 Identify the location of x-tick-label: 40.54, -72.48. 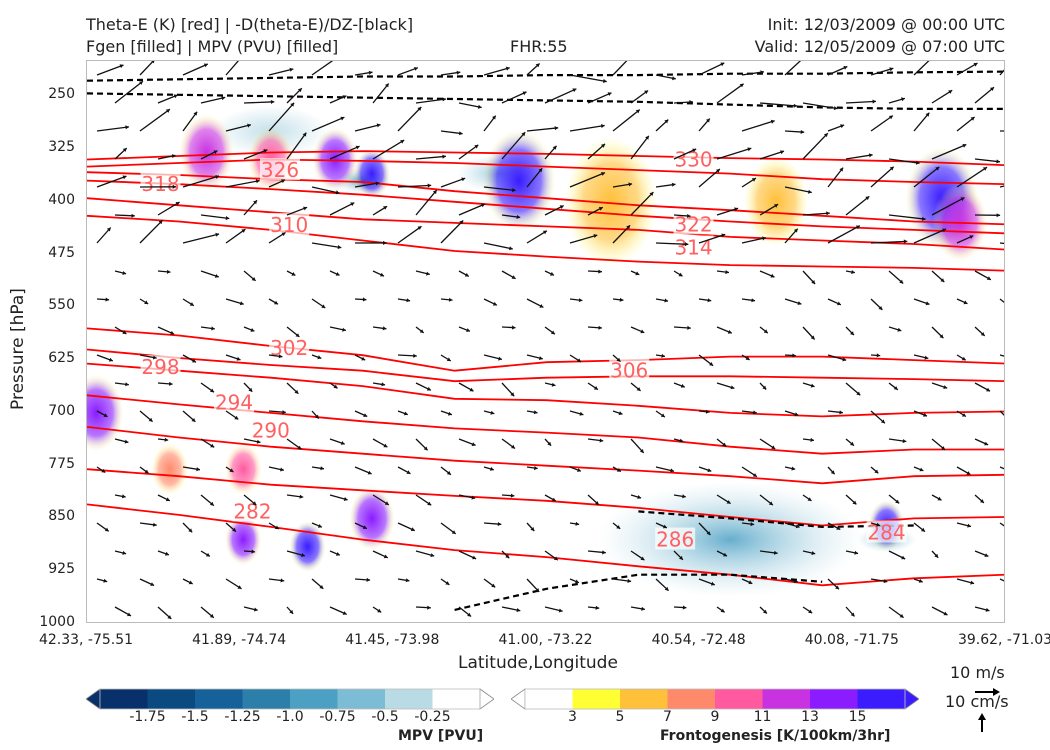
(698, 640).